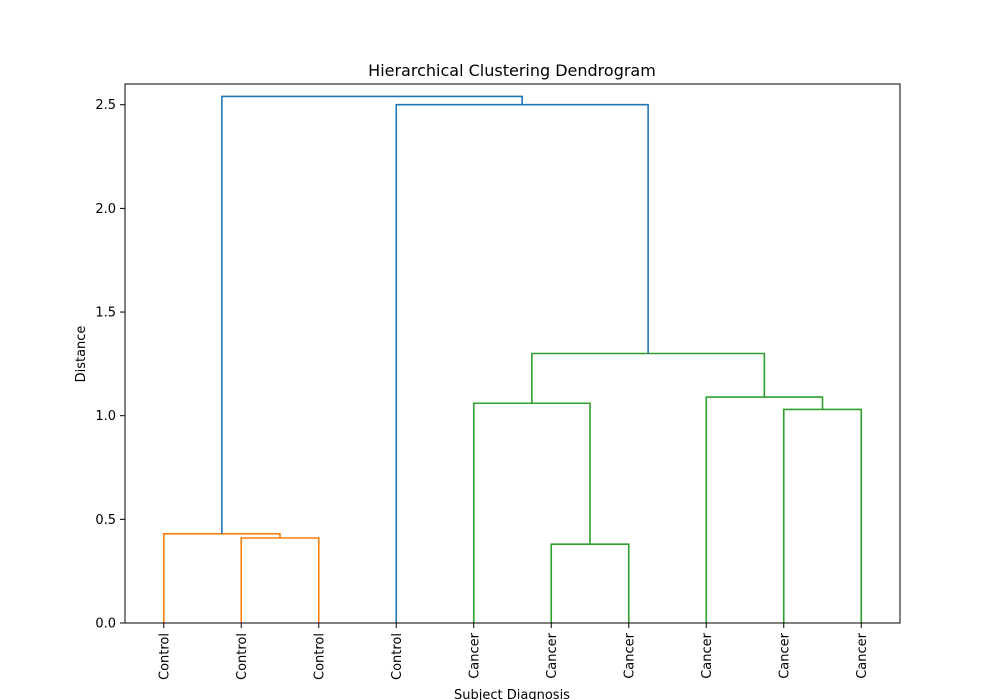 The height and width of the screenshot is (700, 1000). What do you see at coordinates (81, 354) in the screenshot?
I see `y-axis-label: Distance` at bounding box center [81, 354].